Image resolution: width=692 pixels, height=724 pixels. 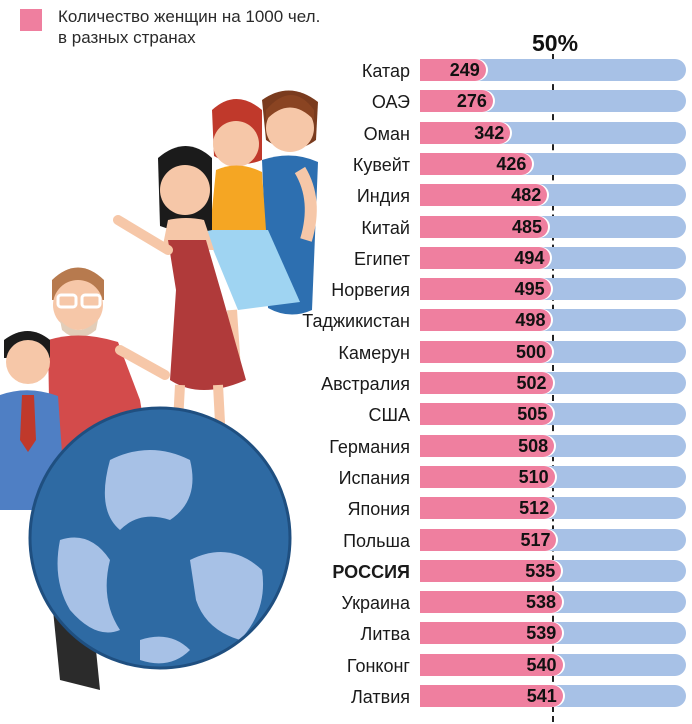 I want to click on bar-track: 494, so click(x=553, y=257).